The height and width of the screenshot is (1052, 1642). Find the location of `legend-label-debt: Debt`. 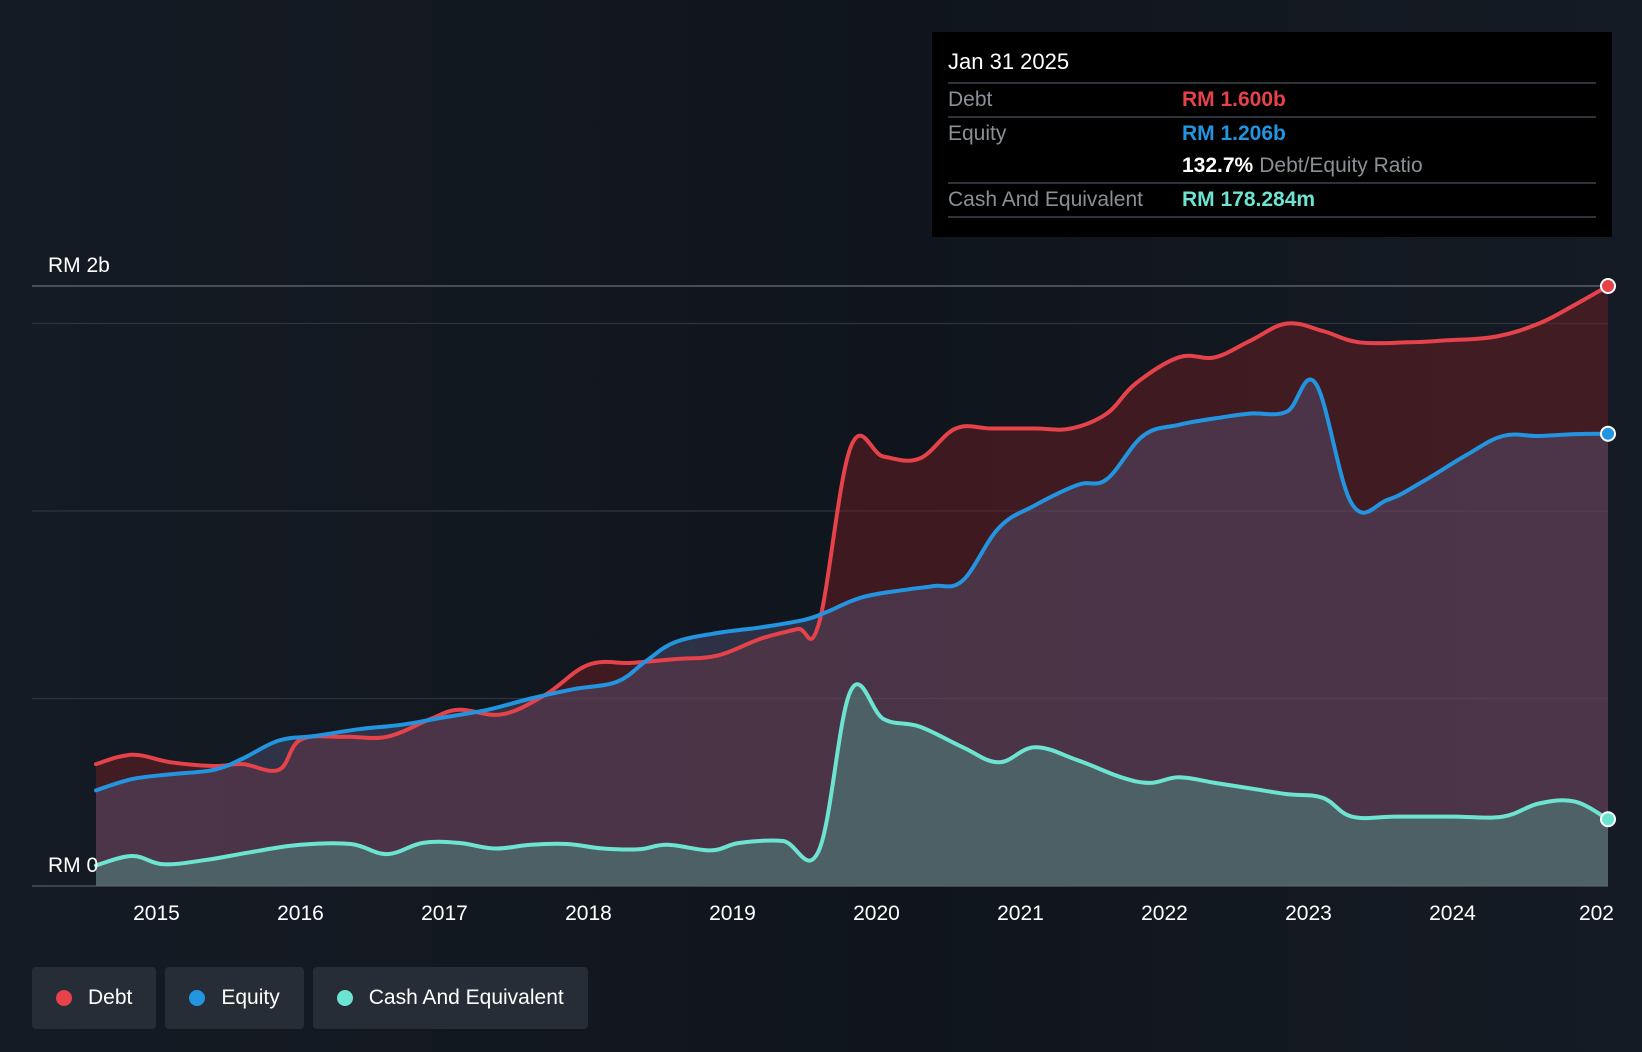

legend-label-debt: Debt is located at coordinates (110, 997).